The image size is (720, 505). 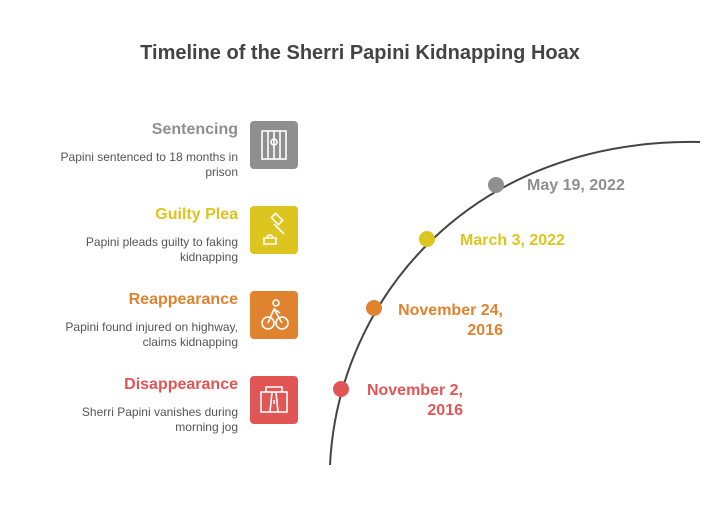 What do you see at coordinates (149, 164) in the screenshot?
I see `event-description: Papini sentenced to 18 months in prison` at bounding box center [149, 164].